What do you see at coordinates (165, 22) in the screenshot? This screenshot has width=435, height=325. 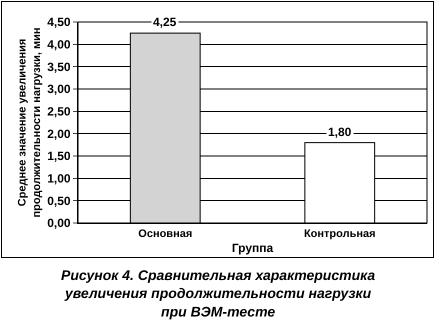 I see `data-label: 4,25` at bounding box center [165, 22].